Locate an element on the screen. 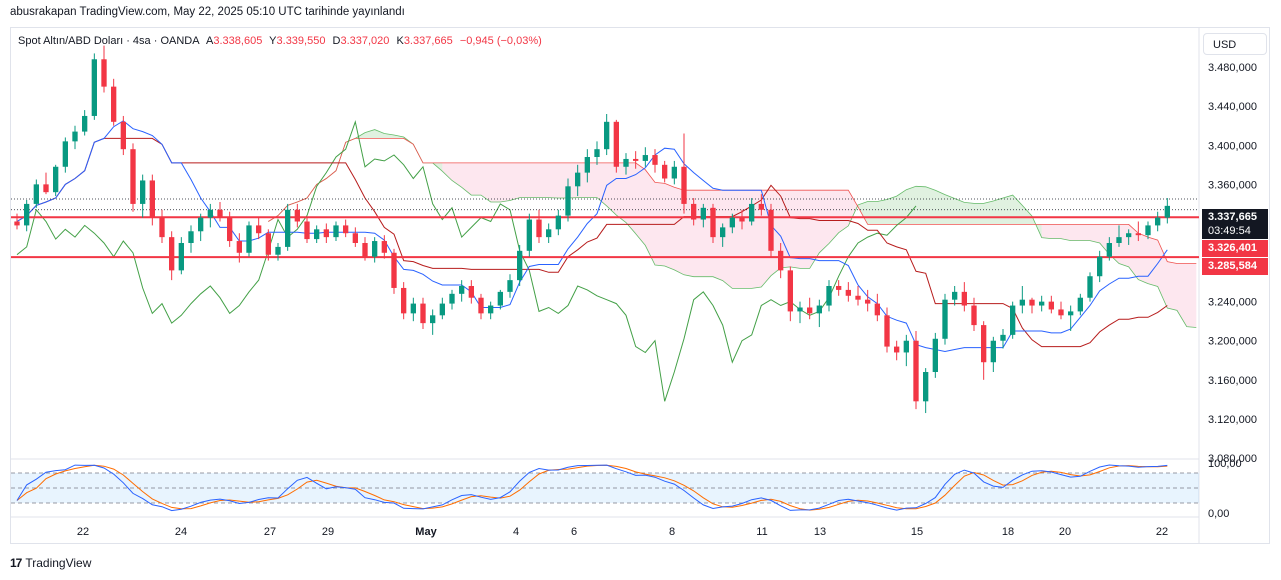 This screenshot has width=1281, height=580. last-price-value: 3.337,665 is located at coordinates (1232, 217).